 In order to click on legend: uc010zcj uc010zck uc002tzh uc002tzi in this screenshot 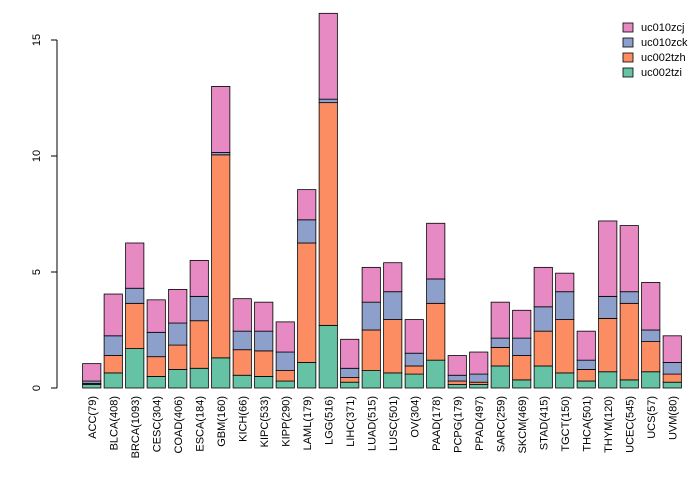, I will do `click(655, 50)`.